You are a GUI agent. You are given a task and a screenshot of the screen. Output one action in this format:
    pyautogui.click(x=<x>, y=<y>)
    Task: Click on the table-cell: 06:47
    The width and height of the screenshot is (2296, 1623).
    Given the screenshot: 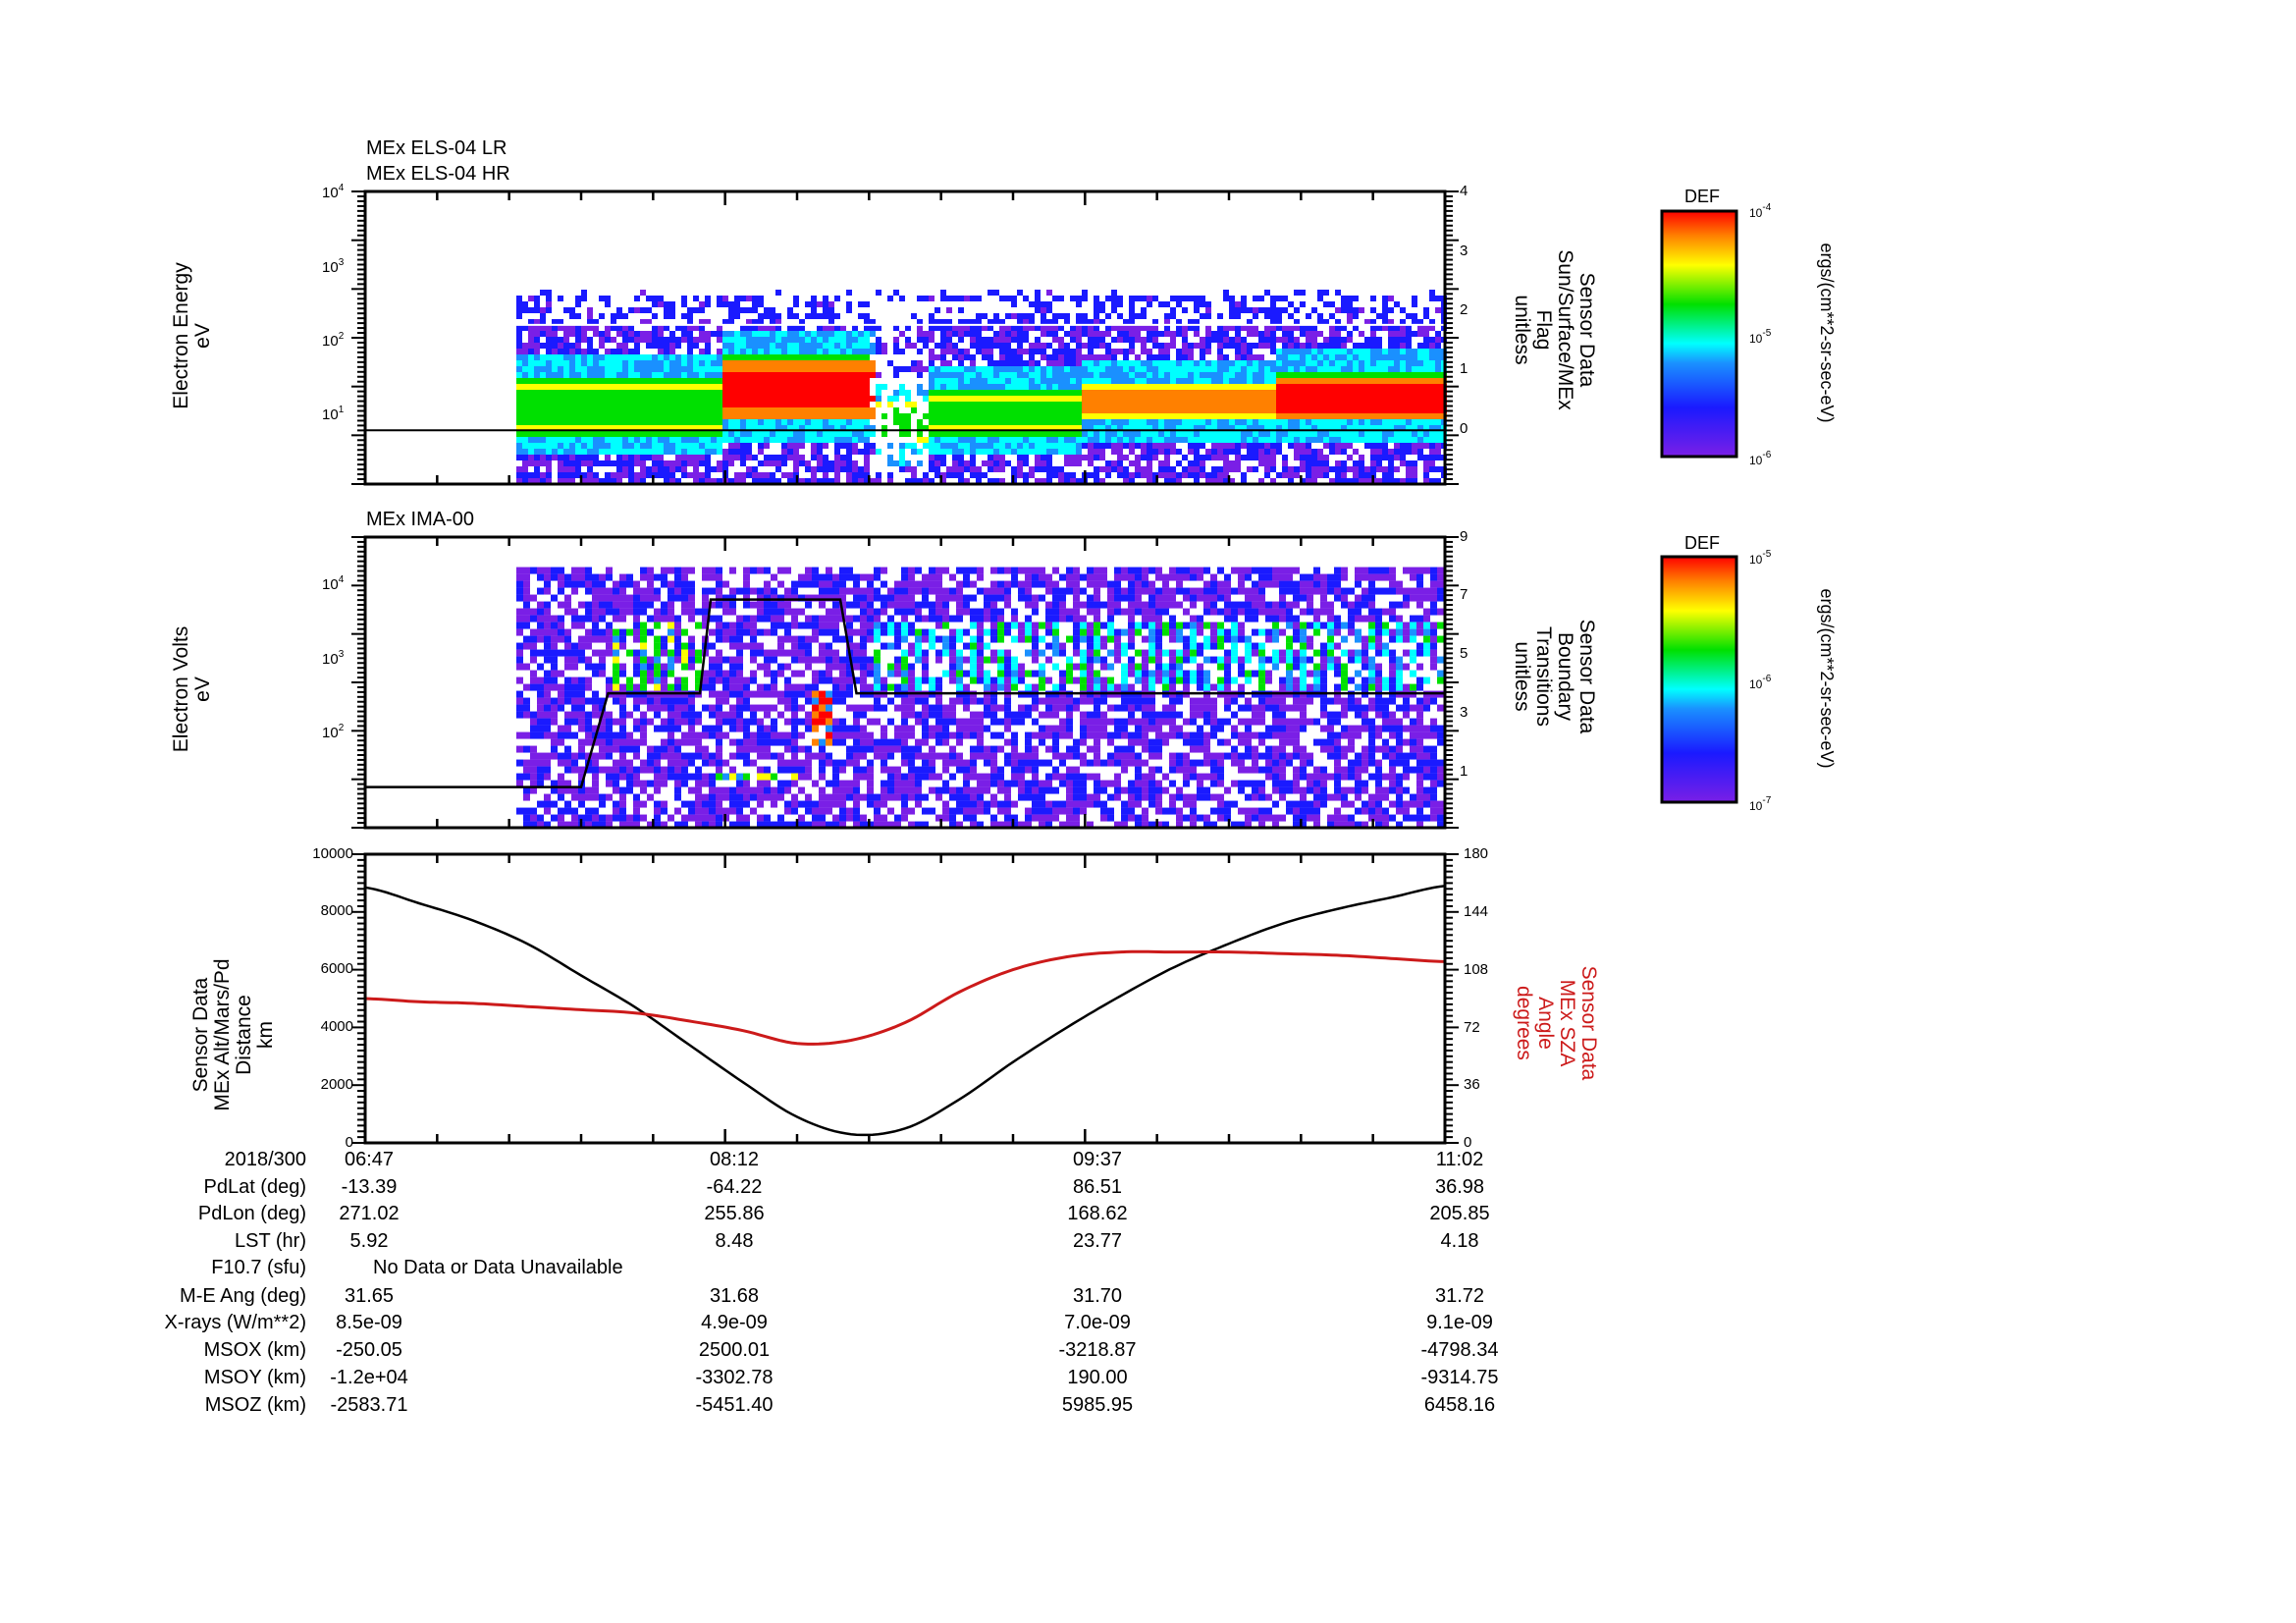 What is the action you would take?
    pyautogui.click(x=369, y=1159)
    